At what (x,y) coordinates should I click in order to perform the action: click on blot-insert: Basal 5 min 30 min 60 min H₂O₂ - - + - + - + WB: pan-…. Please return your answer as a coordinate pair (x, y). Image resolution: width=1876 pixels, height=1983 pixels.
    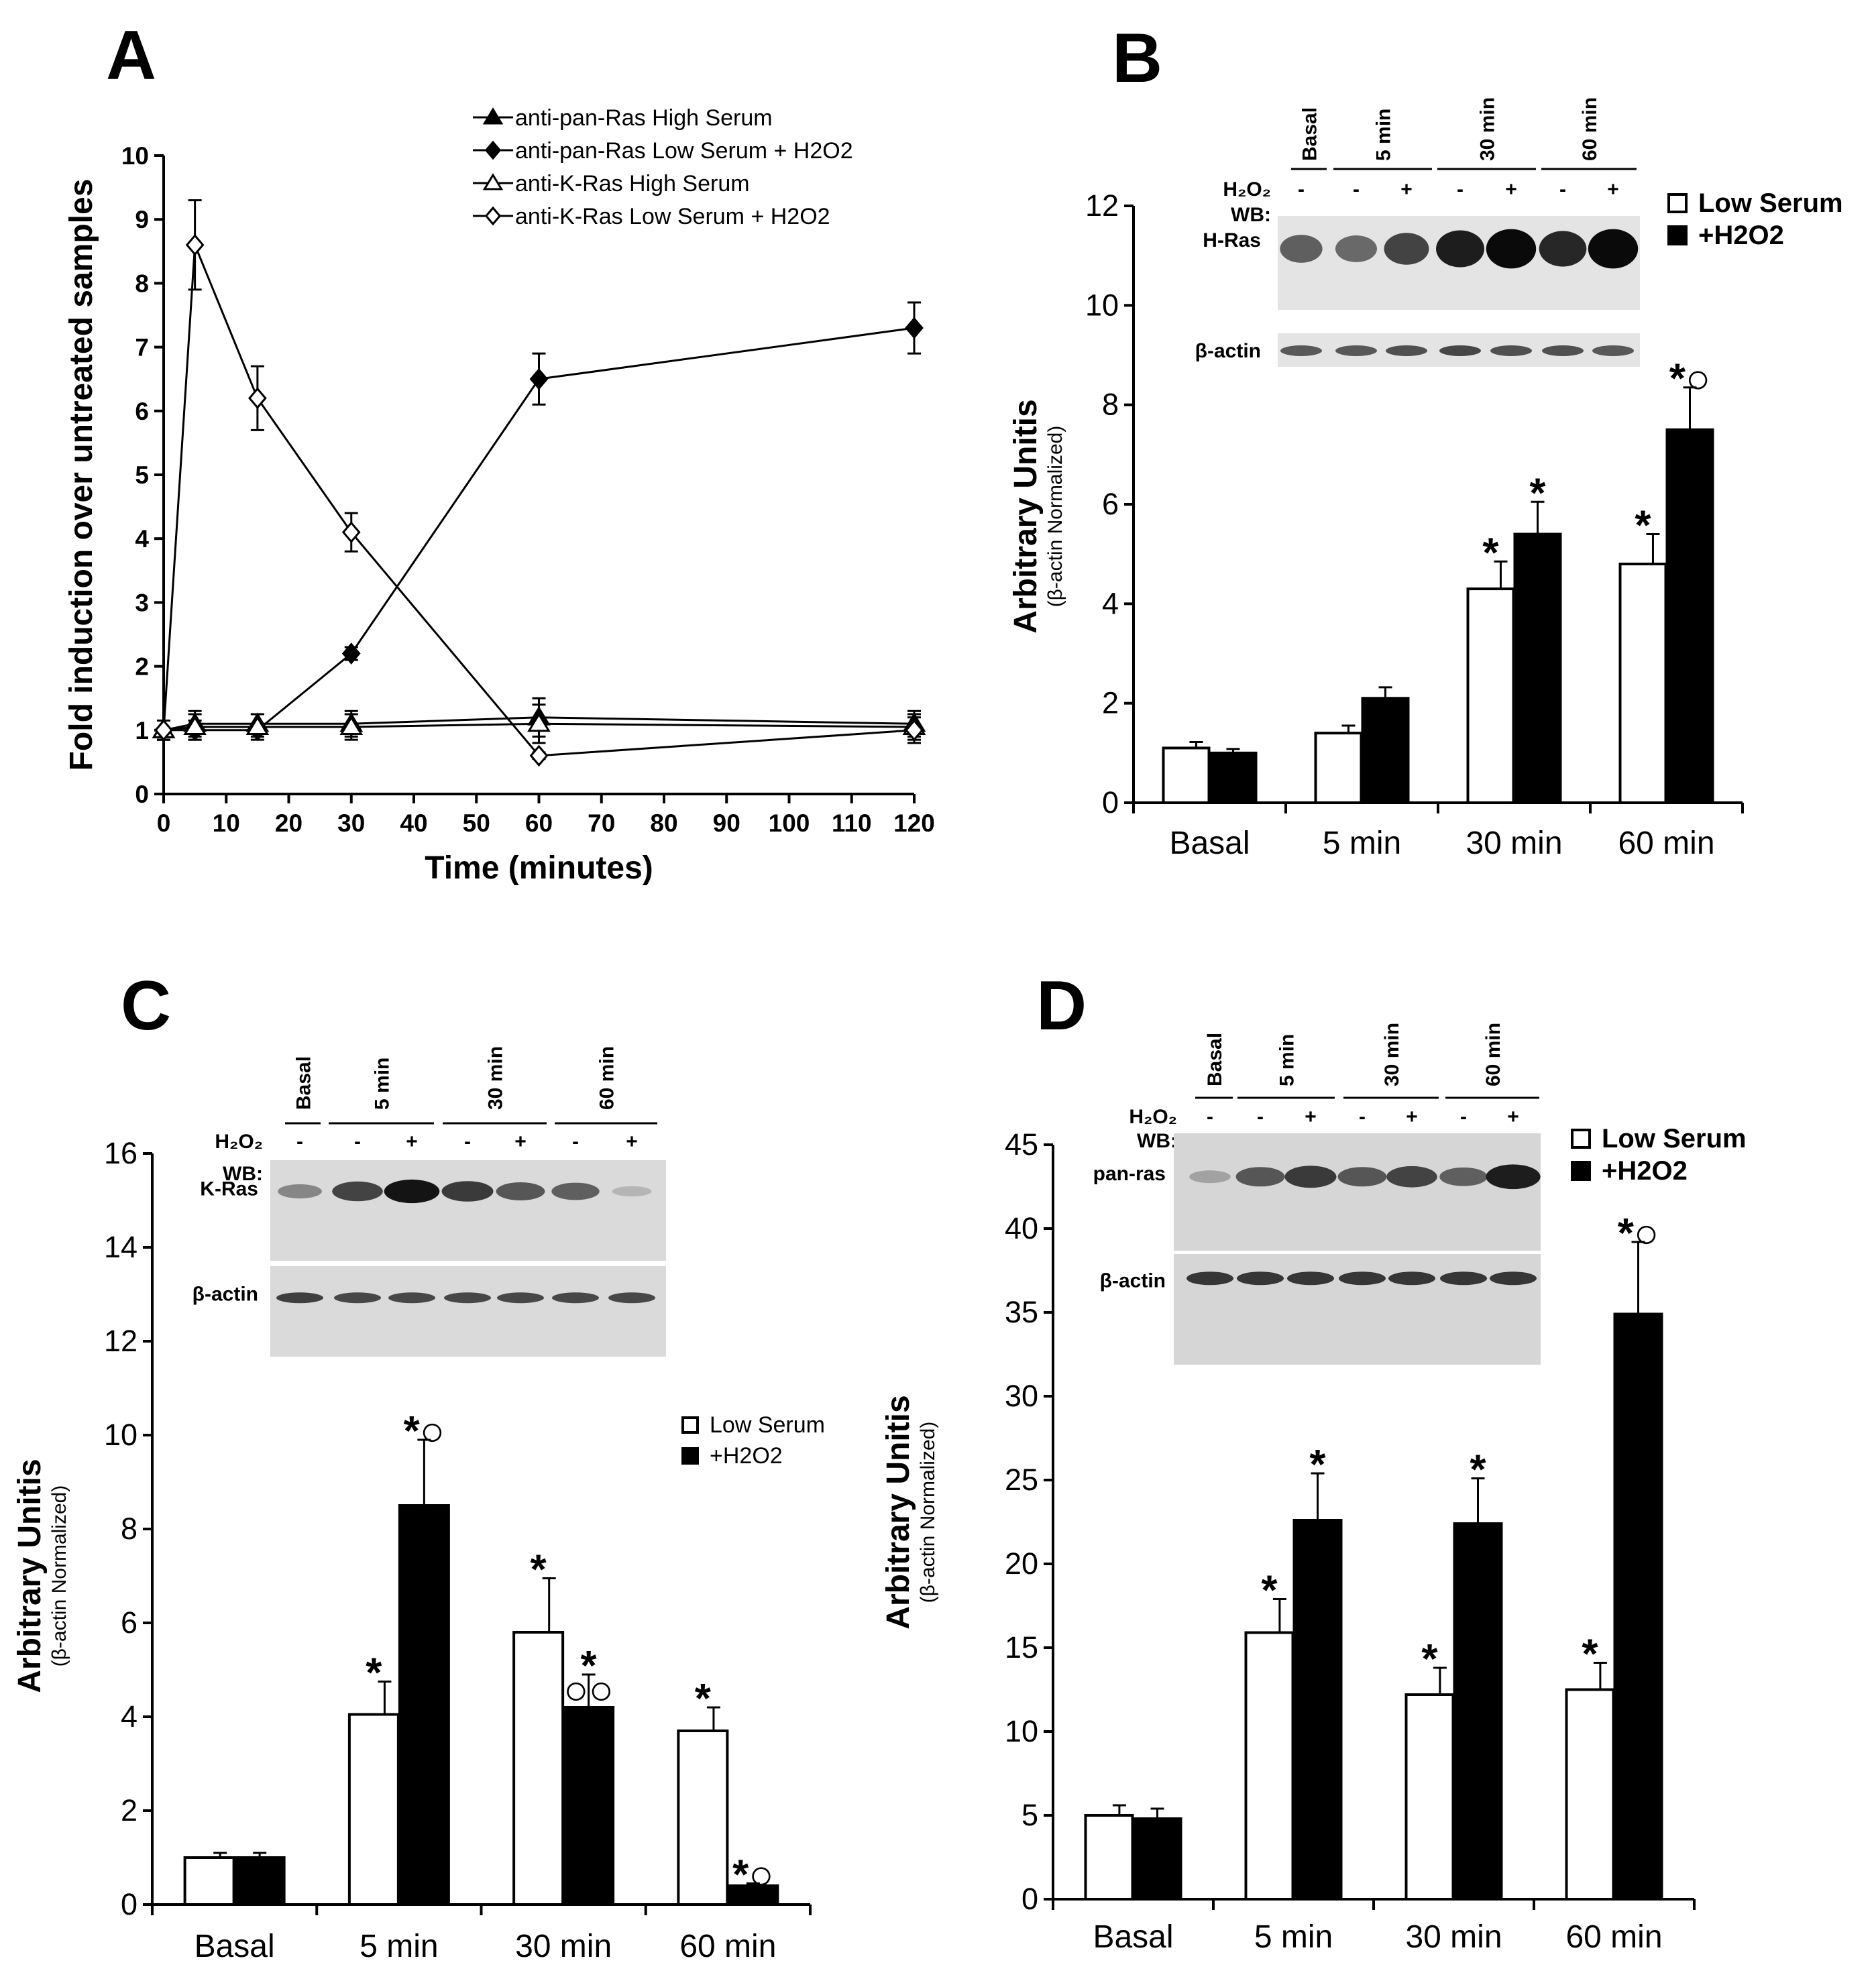
    Looking at the image, I should click on (1317, 1194).